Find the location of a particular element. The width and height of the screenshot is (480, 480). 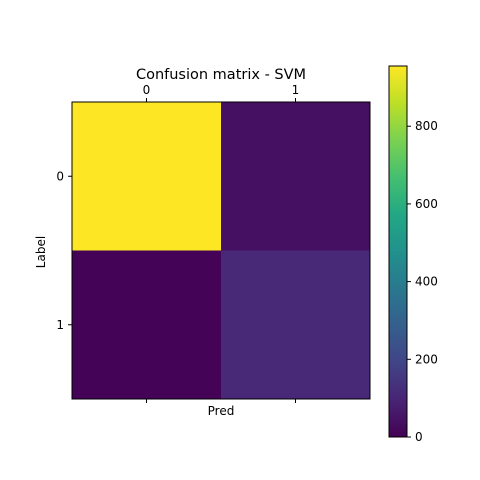

x-tick-label: 0 is located at coordinates (147, 90).